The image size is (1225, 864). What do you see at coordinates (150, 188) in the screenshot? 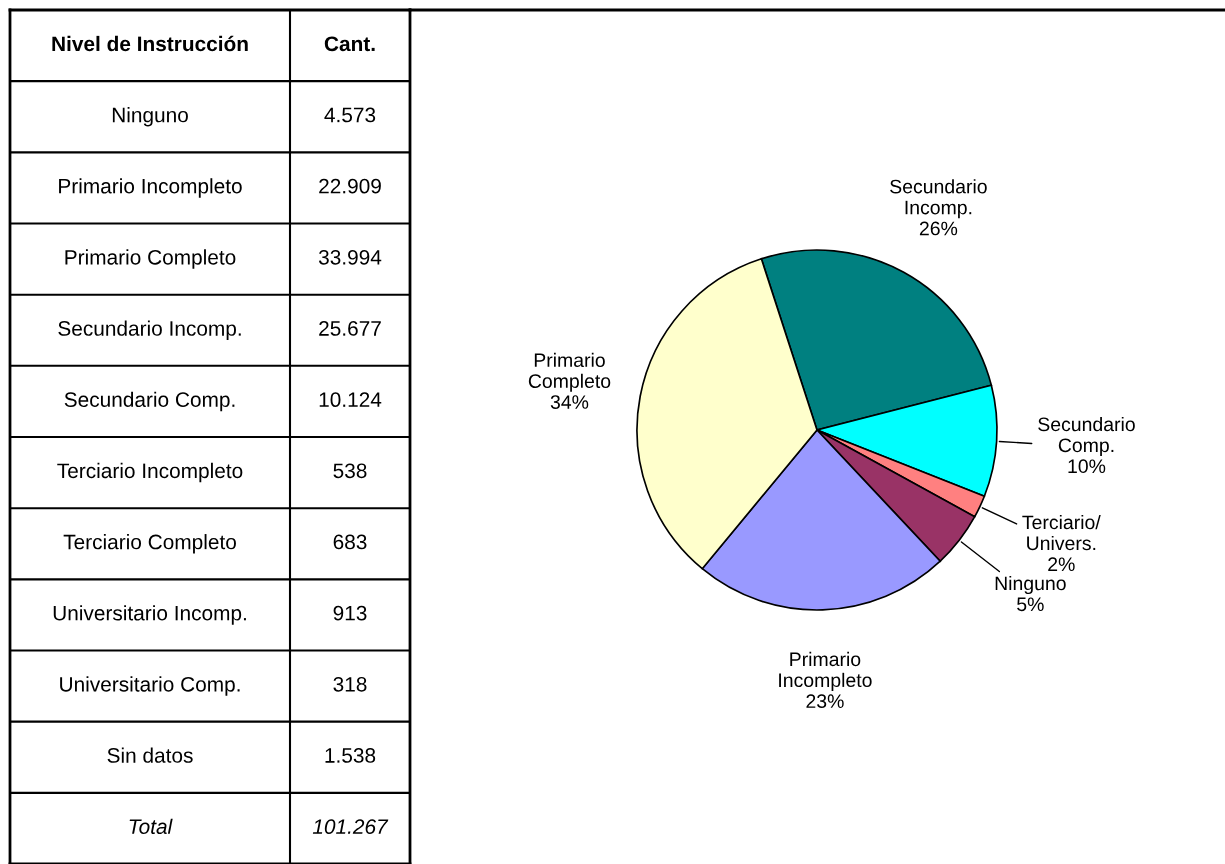
I see `category-label: Primario Incompleto` at bounding box center [150, 188].